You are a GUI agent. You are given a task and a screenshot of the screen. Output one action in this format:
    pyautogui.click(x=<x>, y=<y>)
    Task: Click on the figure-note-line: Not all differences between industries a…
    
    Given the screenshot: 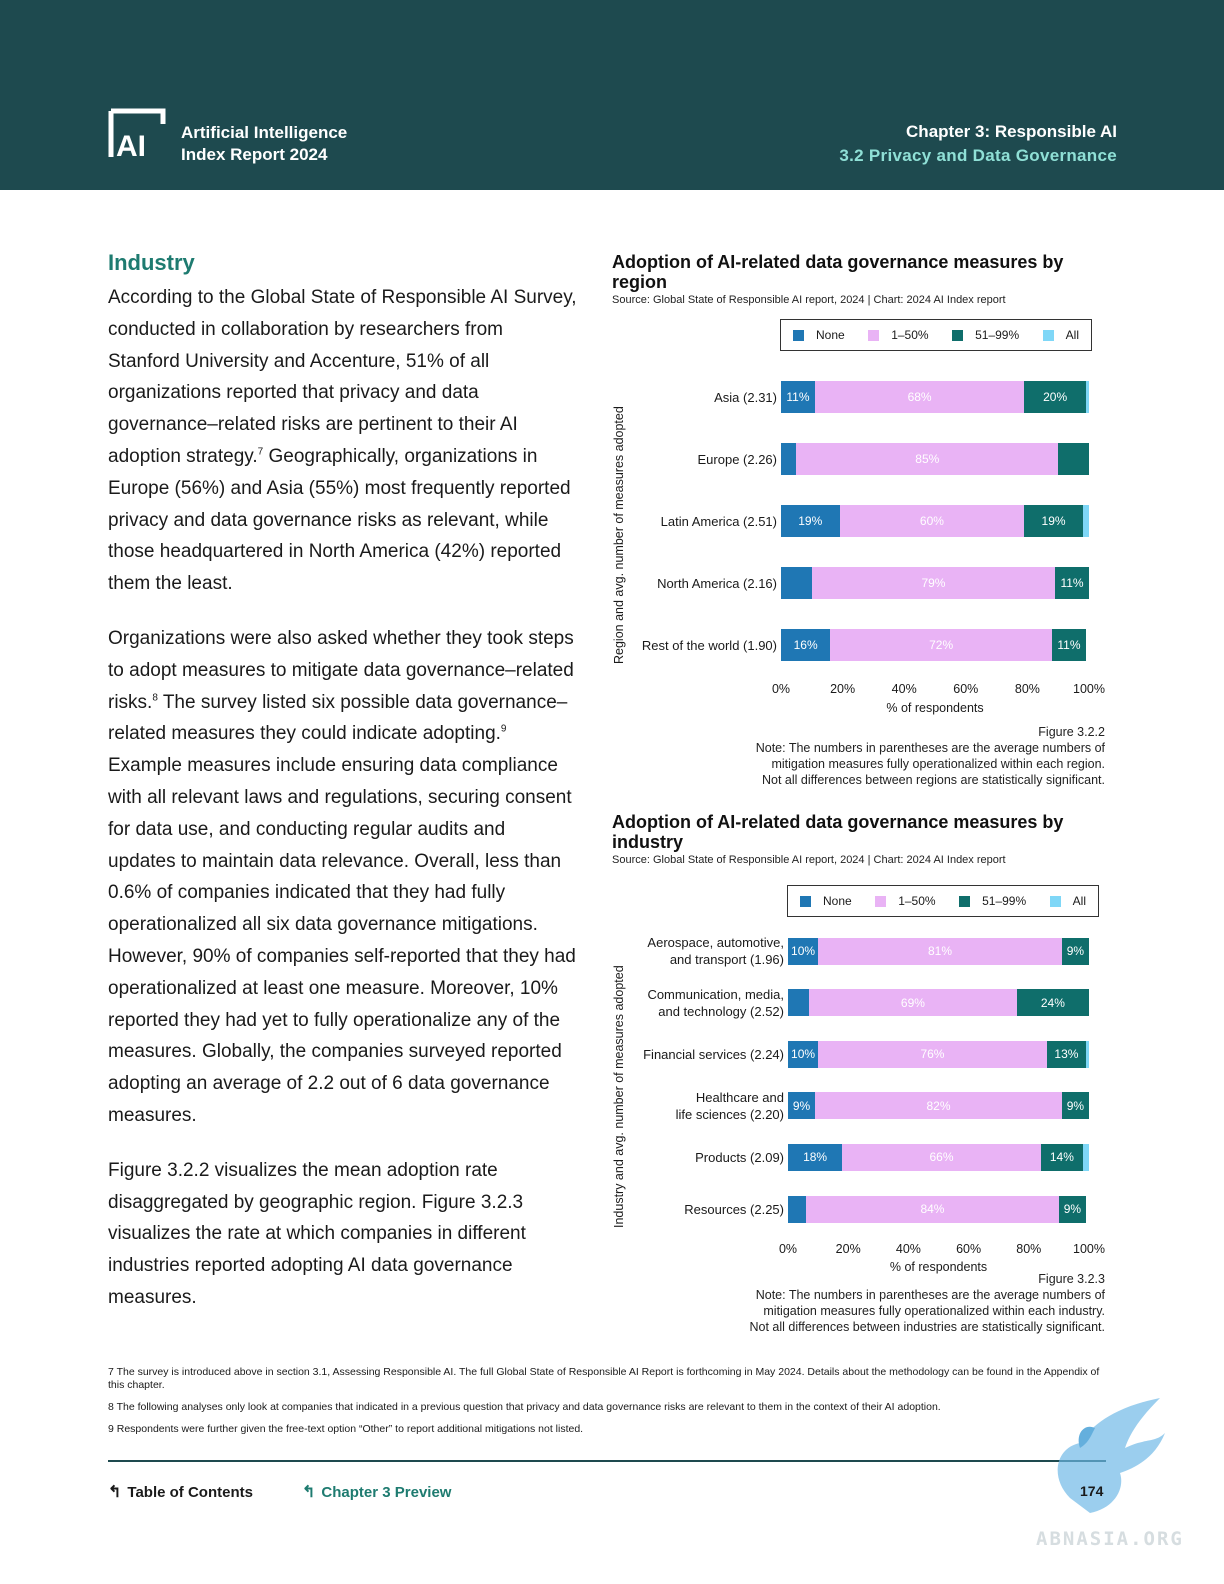 What is the action you would take?
    pyautogui.click(x=927, y=1327)
    